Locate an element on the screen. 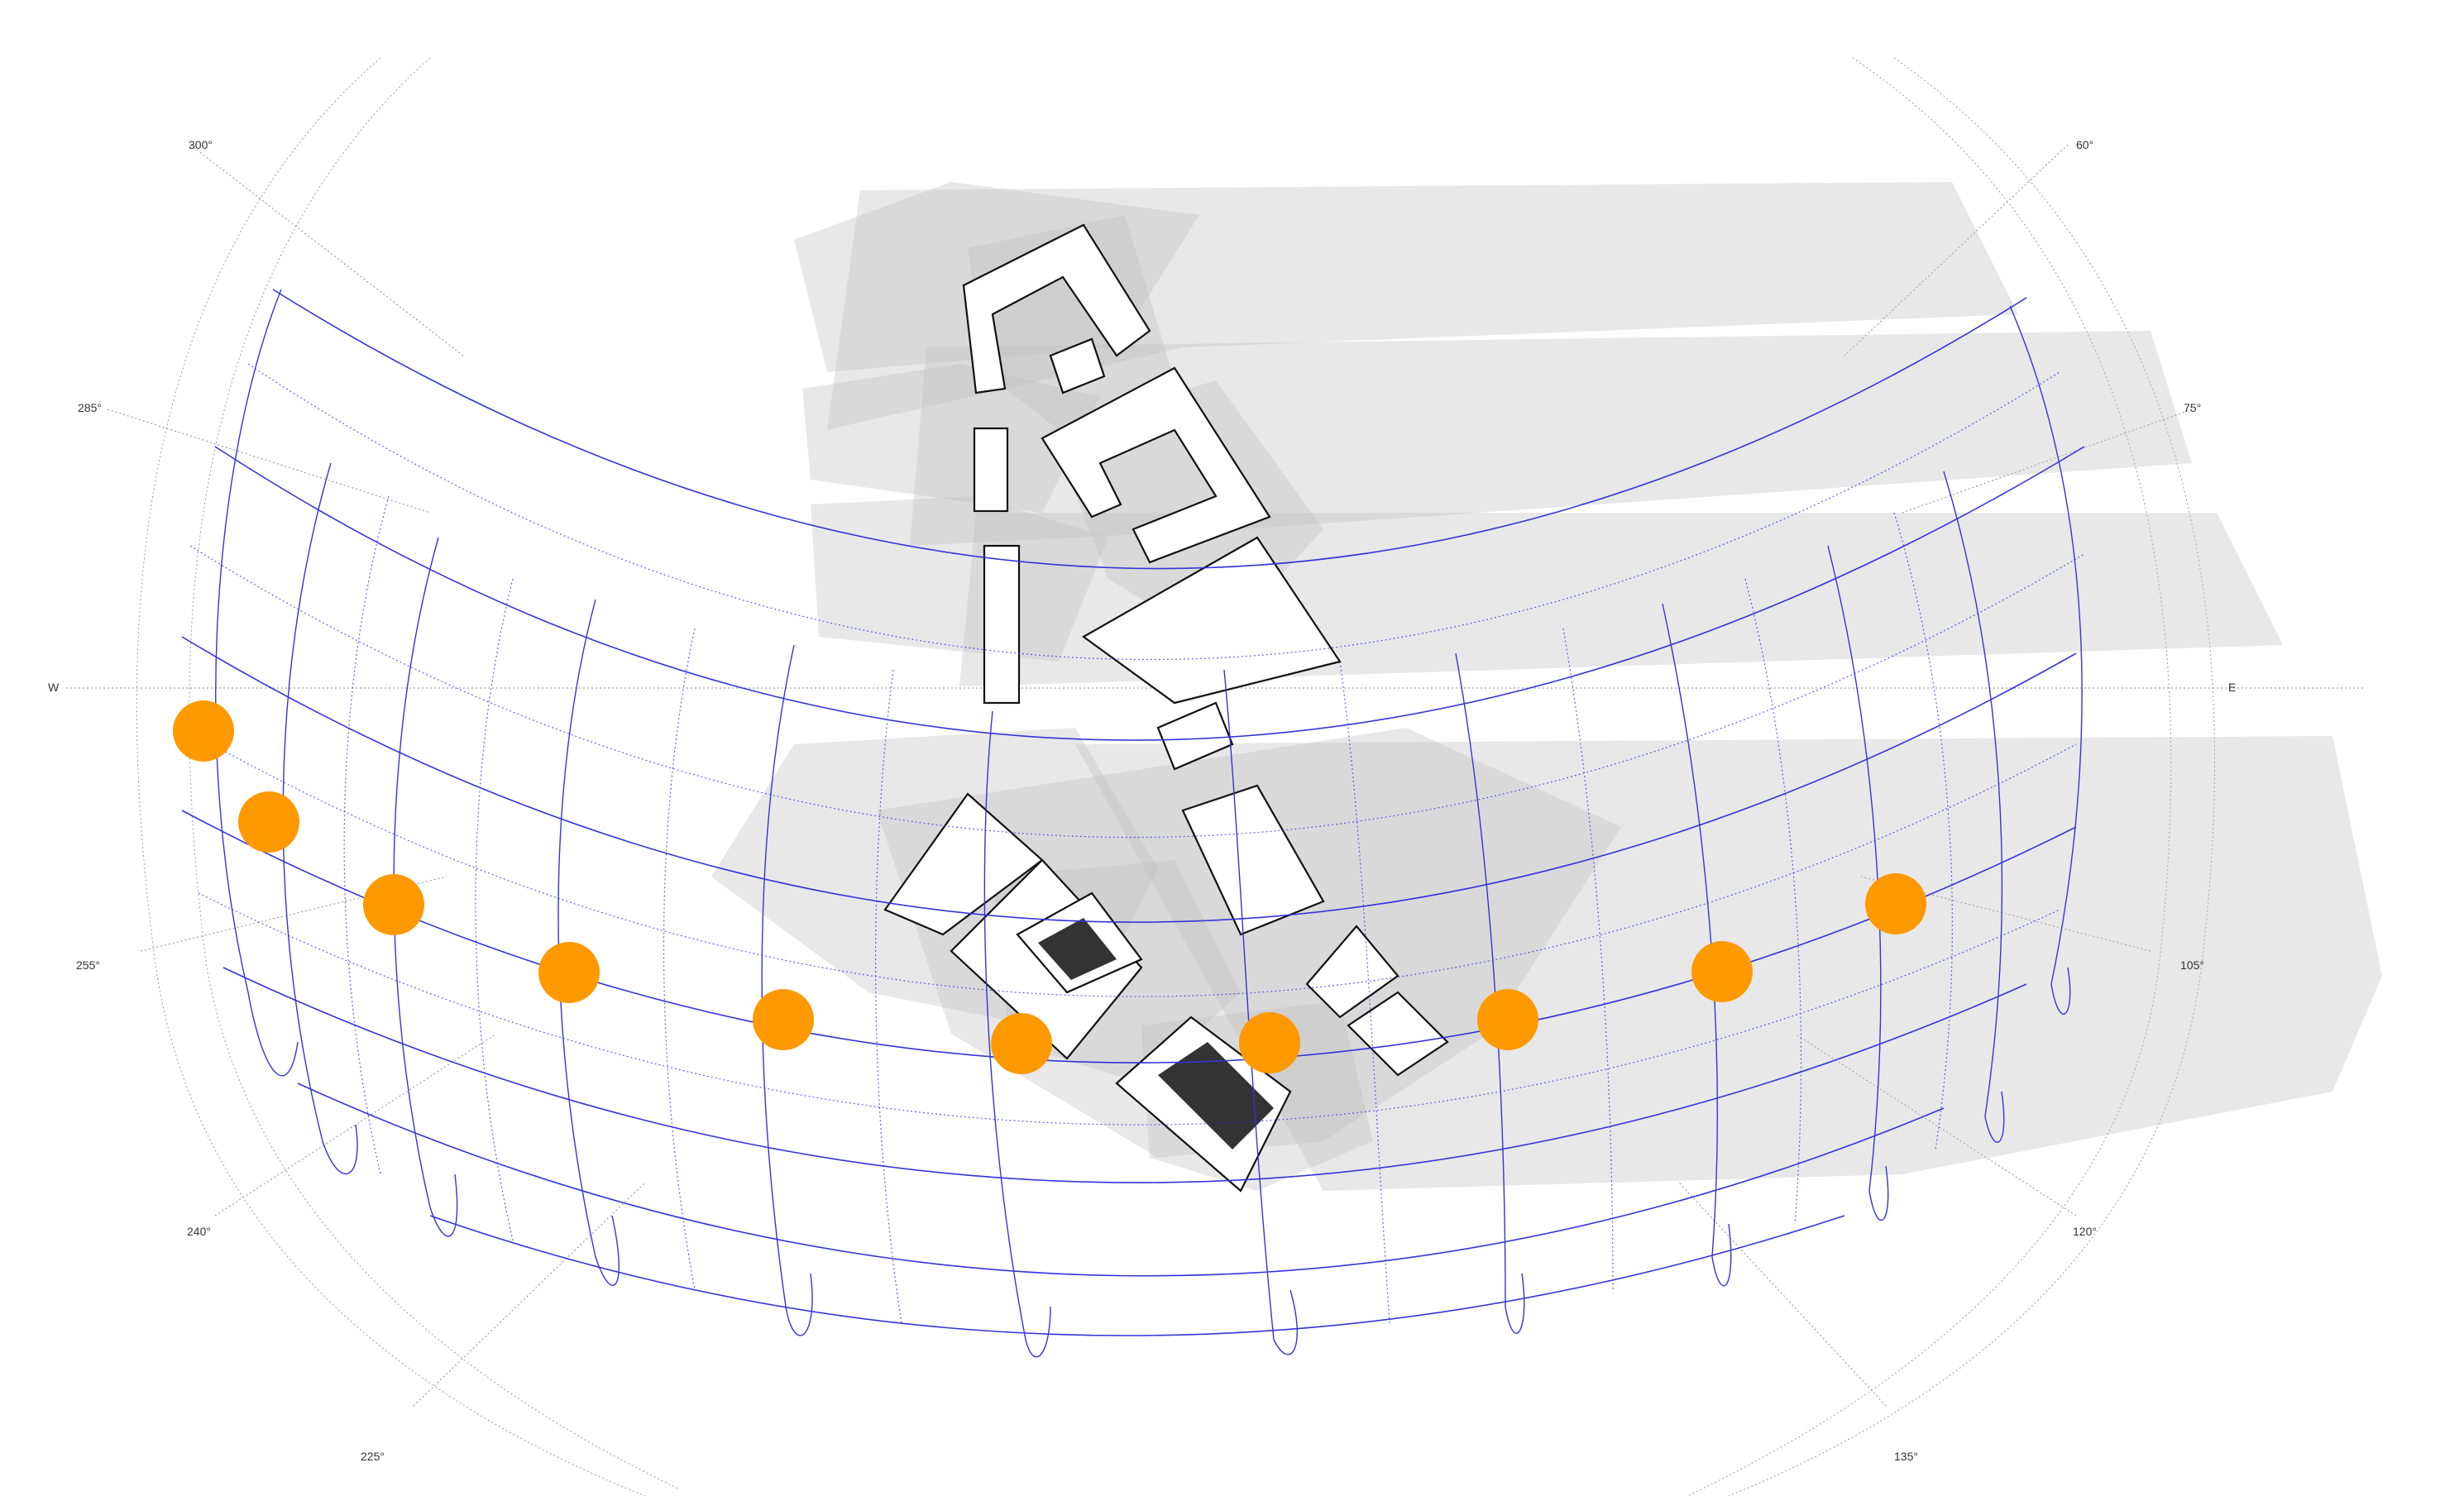 The width and height of the screenshot is (2464, 1496). building-north-slab is located at coordinates (991, 470).